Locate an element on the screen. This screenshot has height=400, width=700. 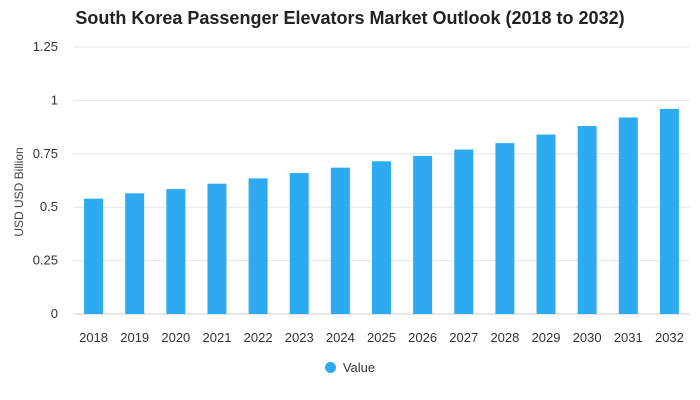
x-tick-label: 2025 is located at coordinates (381, 337).